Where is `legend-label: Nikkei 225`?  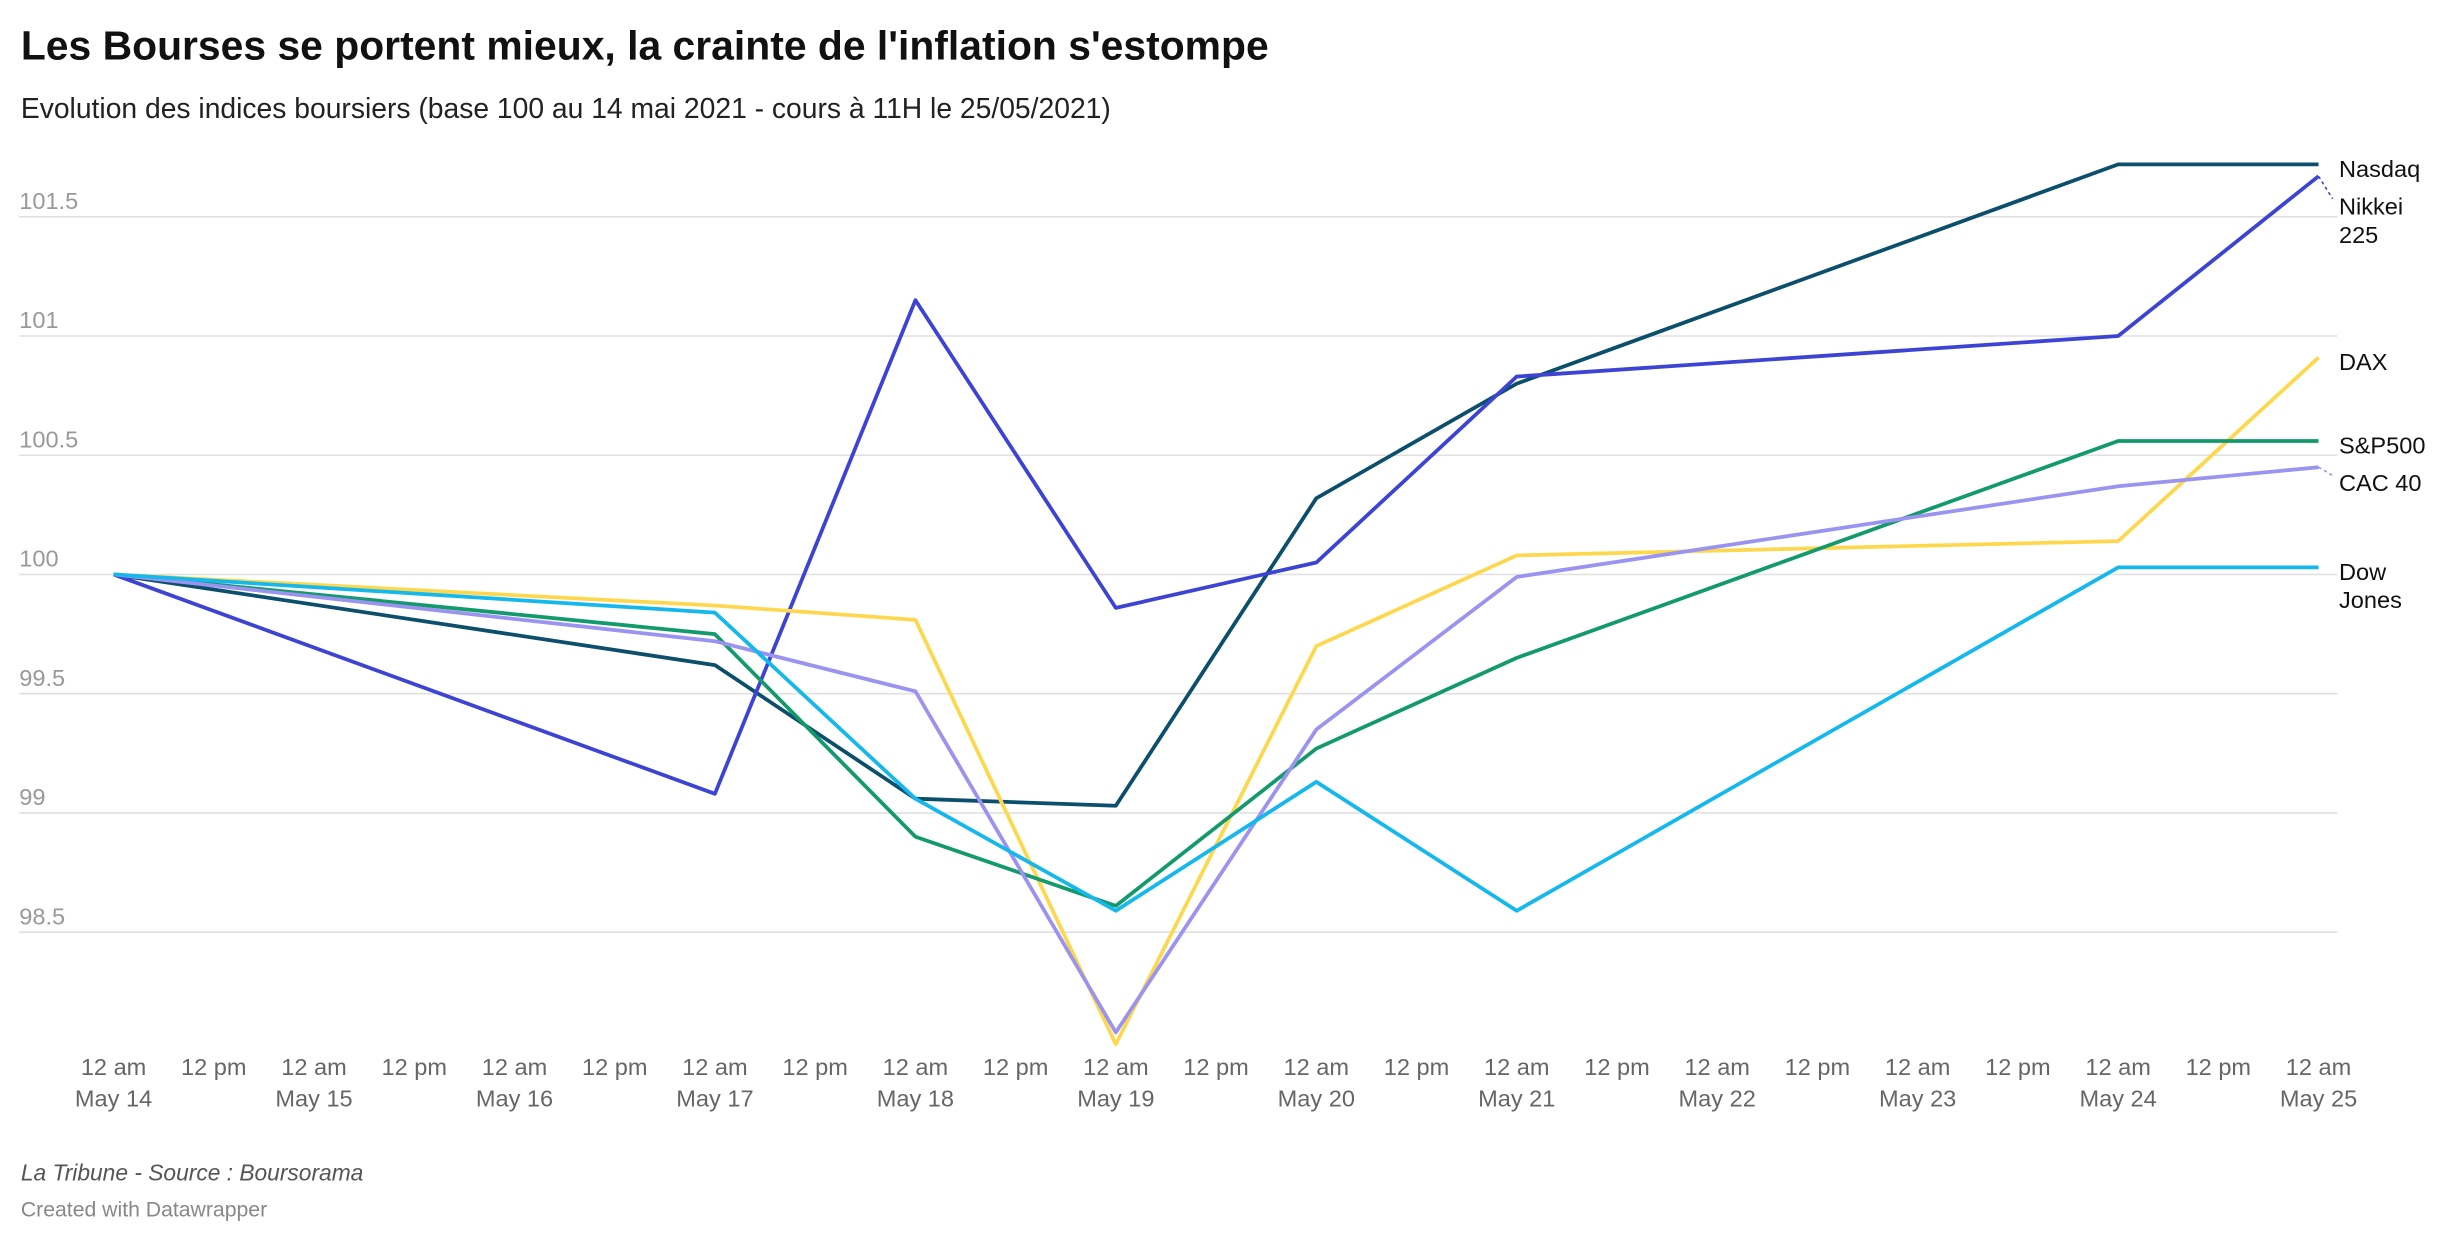 legend-label: Nikkei 225 is located at coordinates (2371, 221).